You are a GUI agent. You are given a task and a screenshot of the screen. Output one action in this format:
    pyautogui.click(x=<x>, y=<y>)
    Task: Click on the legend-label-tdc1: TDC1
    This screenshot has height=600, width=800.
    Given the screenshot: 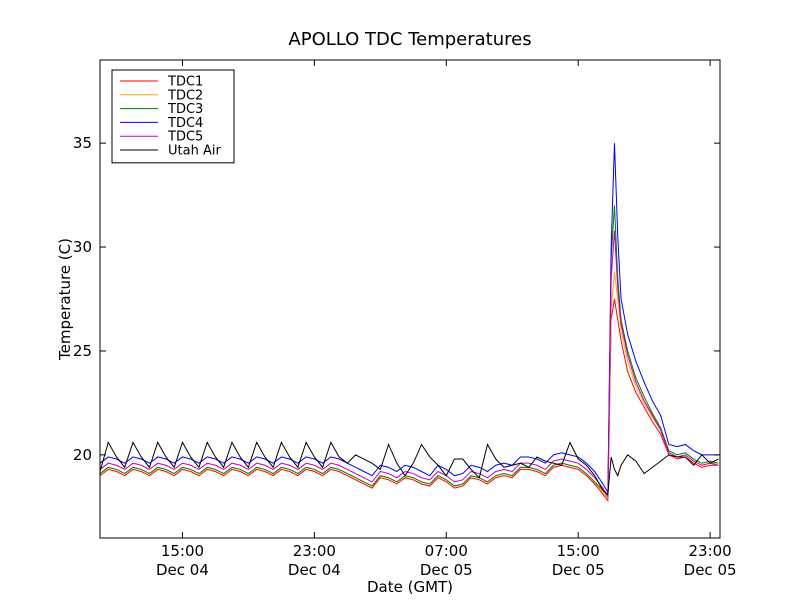 What is the action you would take?
    pyautogui.click(x=185, y=82)
    